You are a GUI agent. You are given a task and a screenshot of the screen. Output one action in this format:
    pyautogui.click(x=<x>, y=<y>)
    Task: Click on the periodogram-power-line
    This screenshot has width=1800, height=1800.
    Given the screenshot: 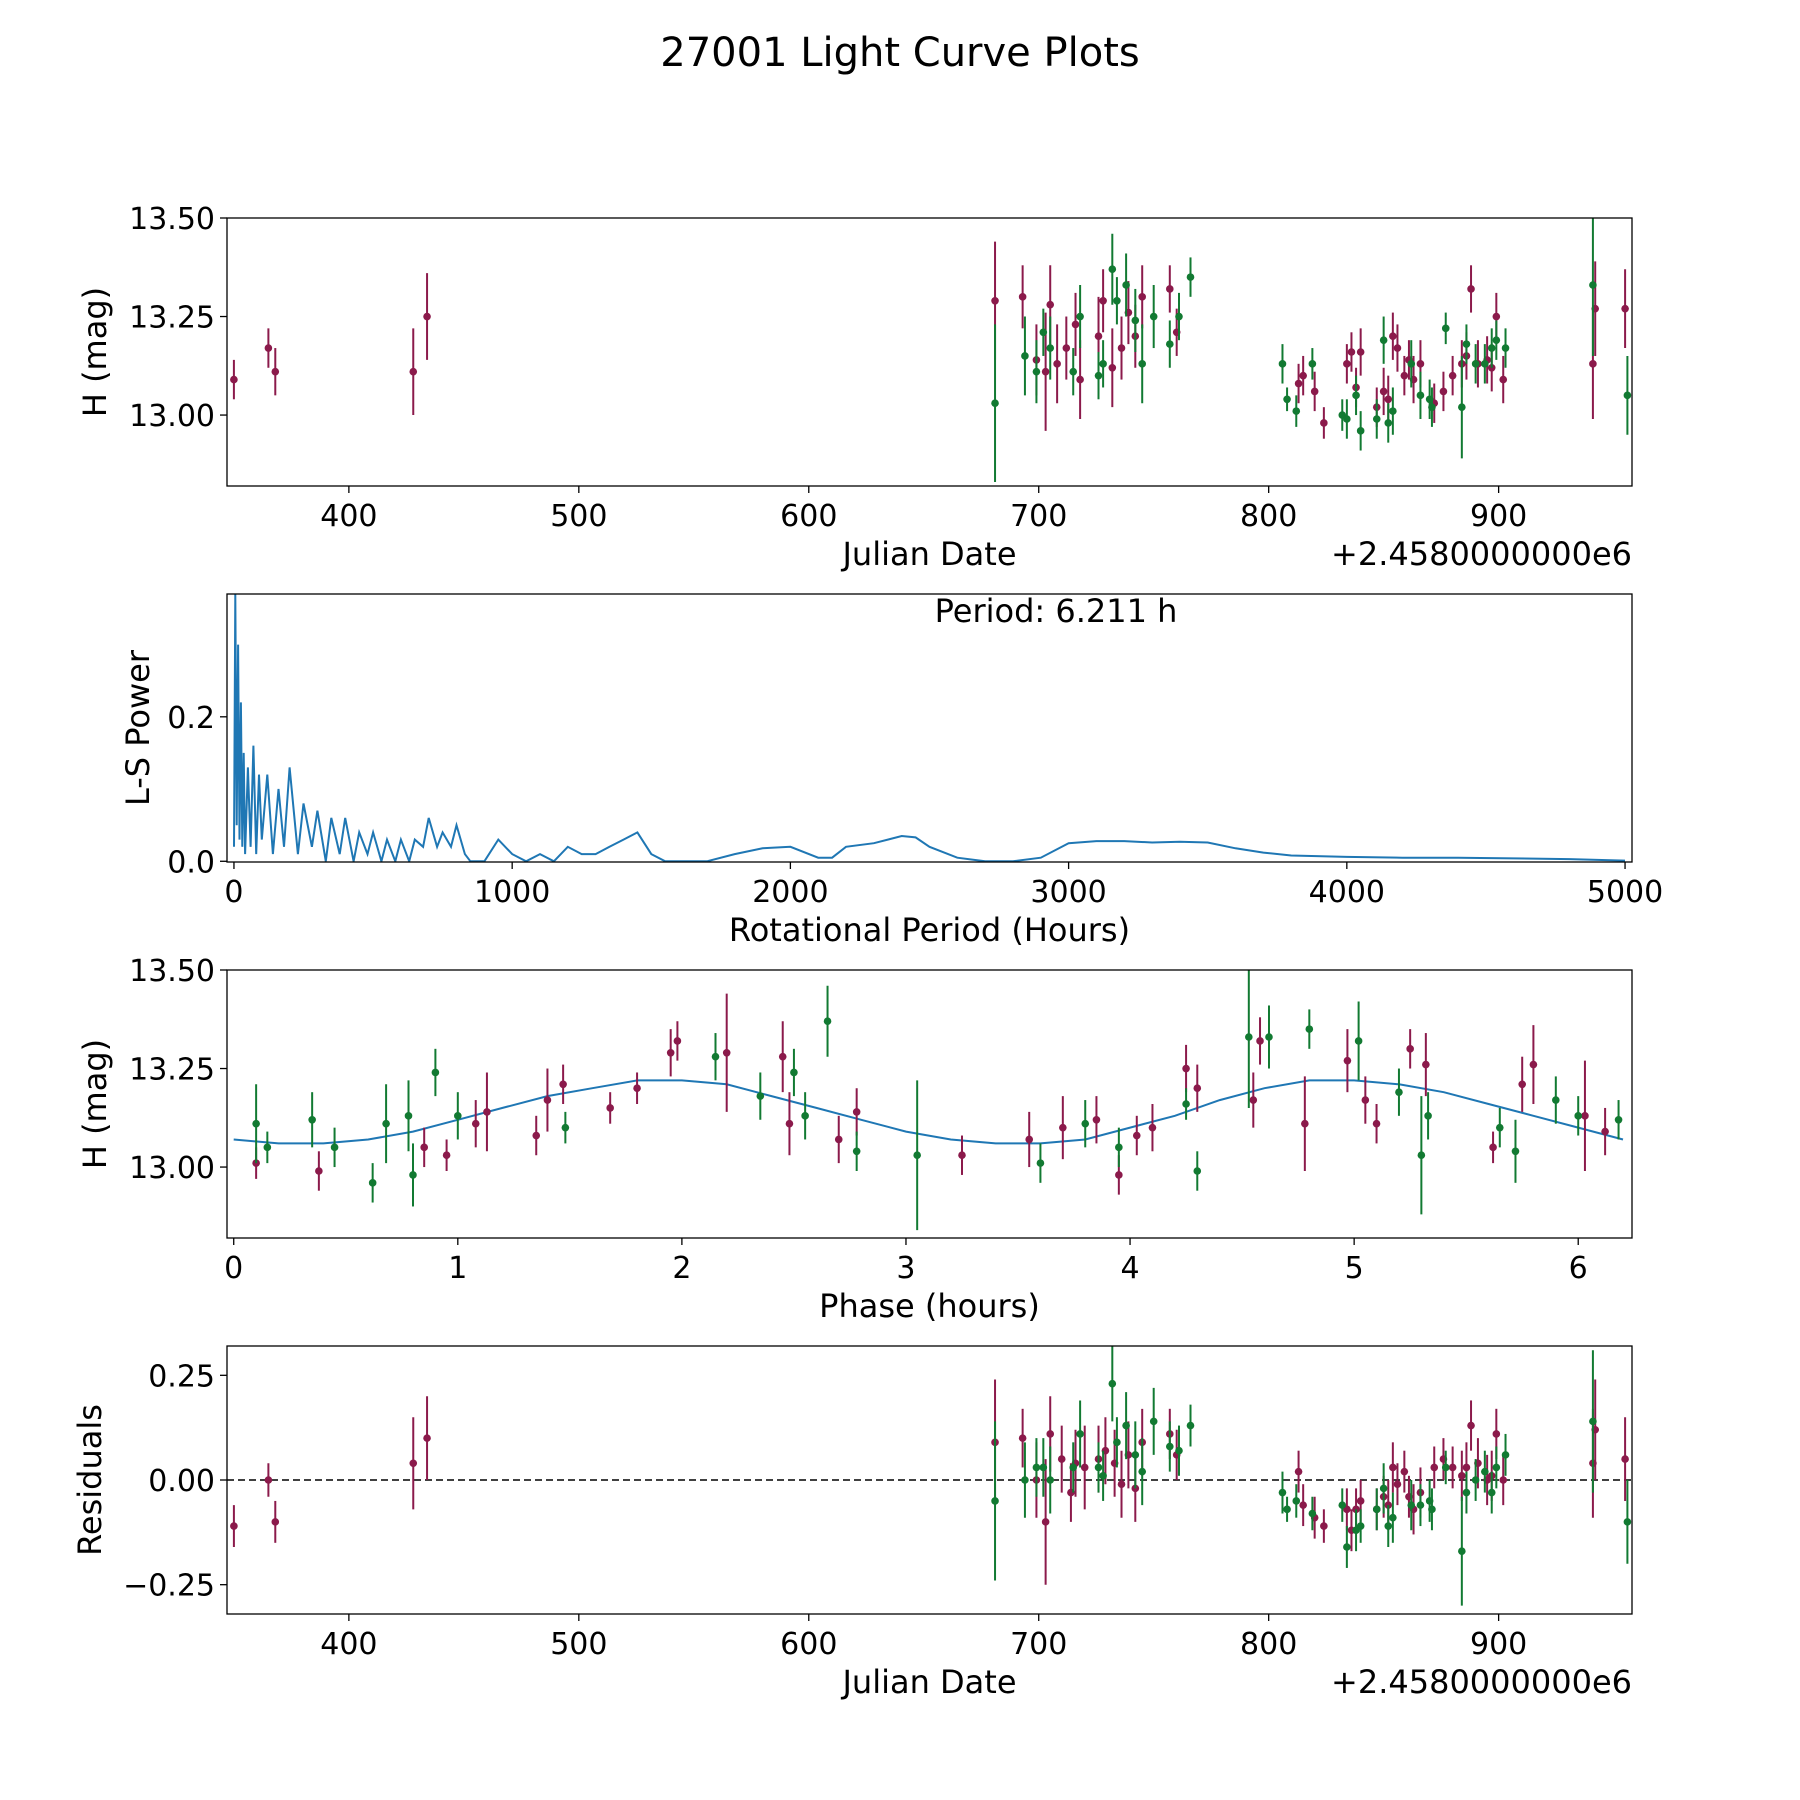 What is the action you would take?
    pyautogui.click(x=929, y=728)
    